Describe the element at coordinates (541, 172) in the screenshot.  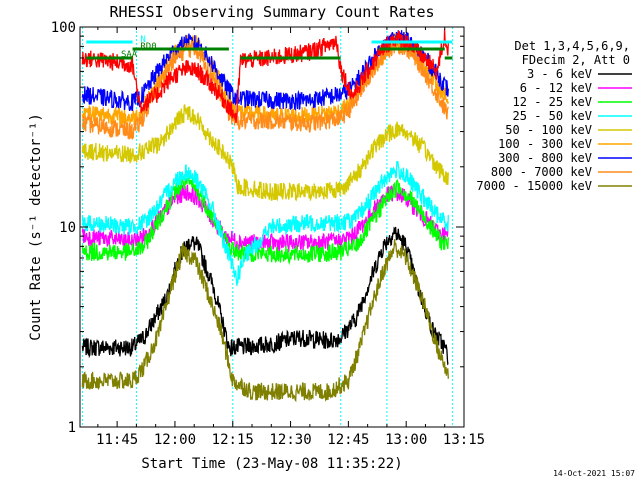
I see `legend-label: 800 - 7000 keV` at that location.